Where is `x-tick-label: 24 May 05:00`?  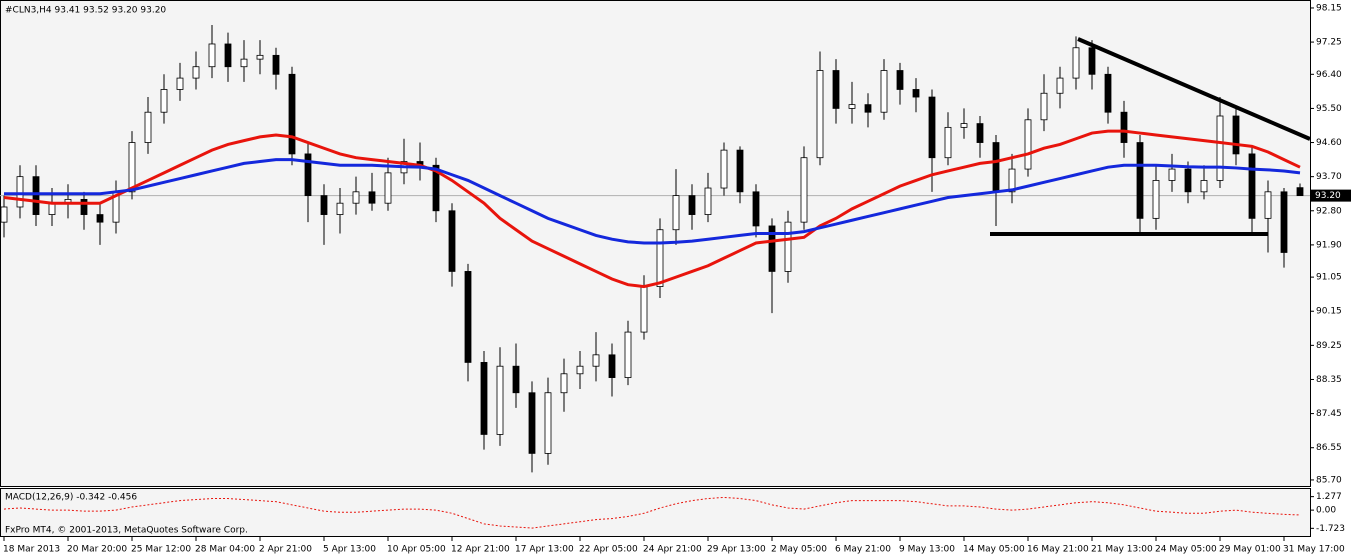 x-tick-label: 24 May 05:00 is located at coordinates (1186, 550).